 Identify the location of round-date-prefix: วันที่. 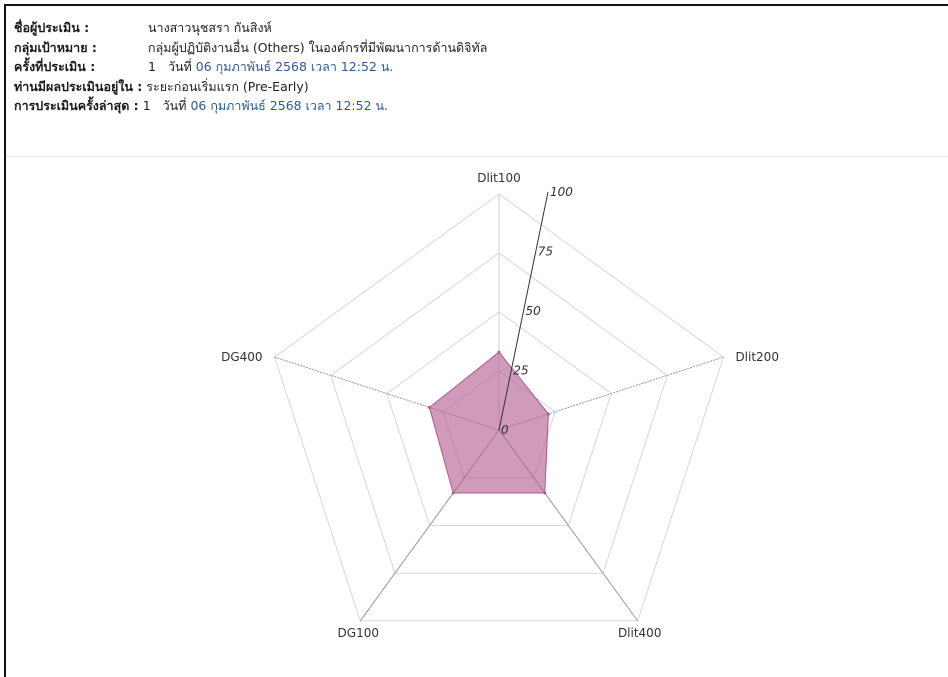
(179, 66).